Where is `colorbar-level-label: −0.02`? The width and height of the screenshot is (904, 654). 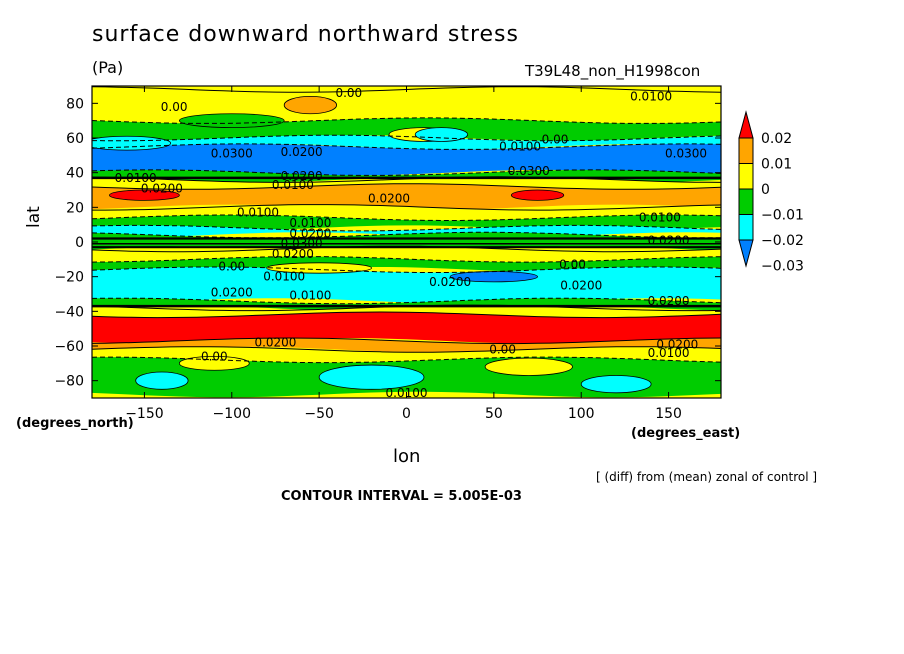
colorbar-level-label: −0.02 is located at coordinates (782, 241).